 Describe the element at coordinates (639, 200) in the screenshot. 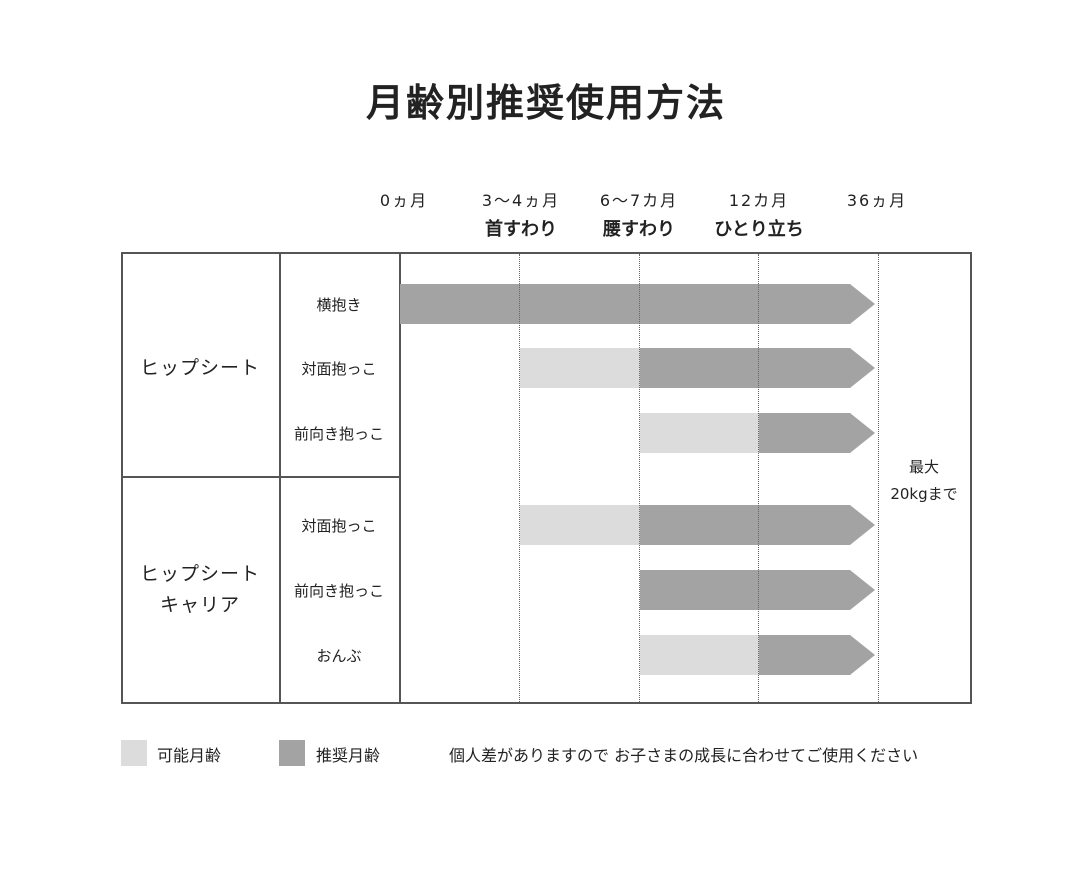

I see `month-label: 6〜7カ月` at that location.